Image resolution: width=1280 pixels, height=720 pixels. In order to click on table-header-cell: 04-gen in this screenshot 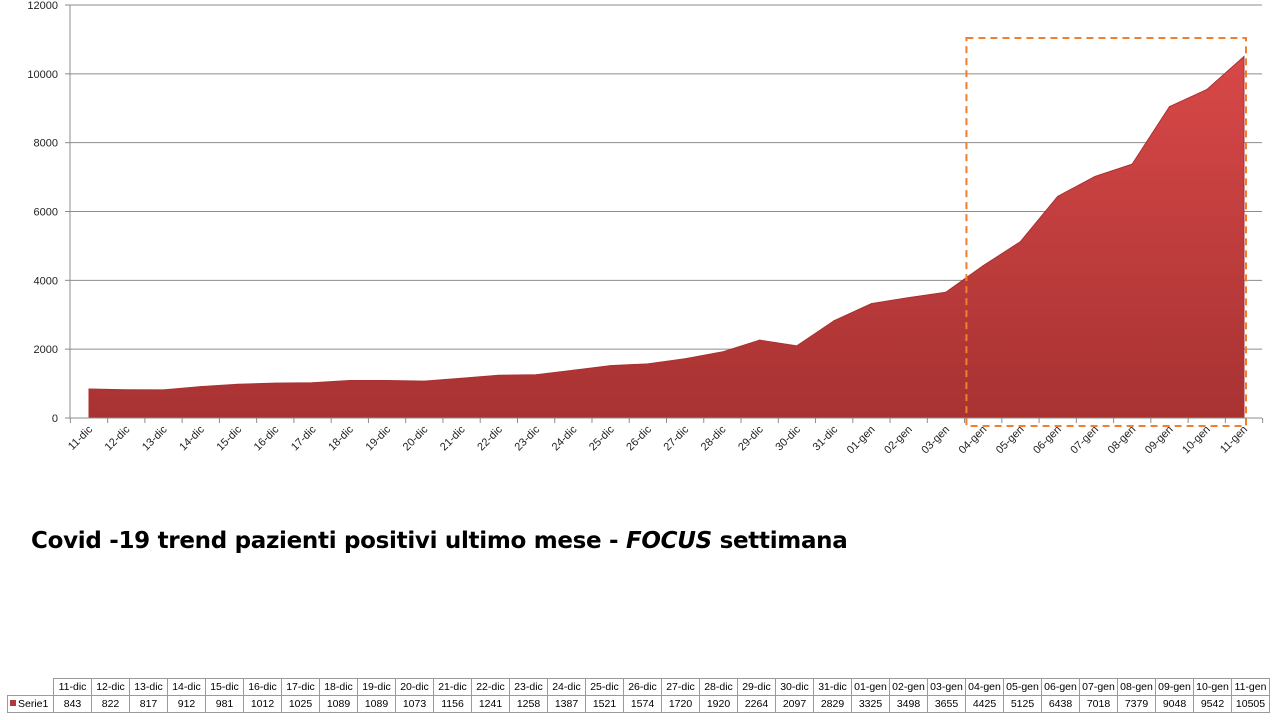, I will do `click(984, 687)`.